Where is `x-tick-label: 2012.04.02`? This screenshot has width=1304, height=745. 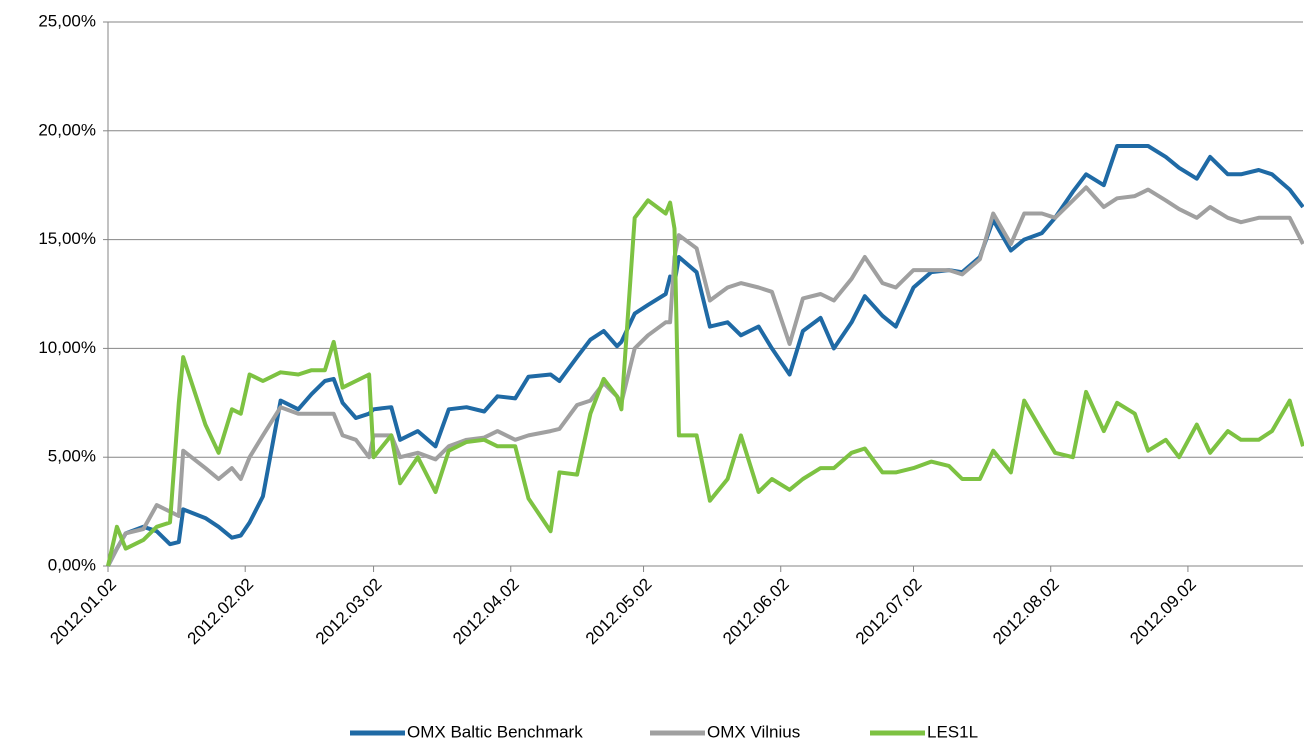 x-tick-label: 2012.04.02 is located at coordinates (486, 612).